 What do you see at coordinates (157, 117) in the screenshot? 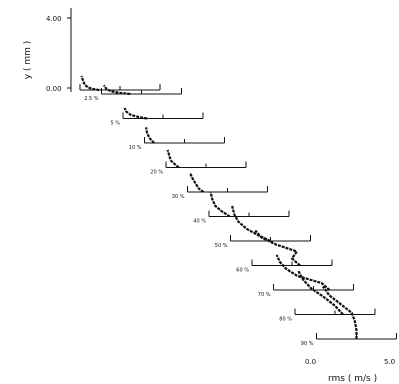
I see `profile-station-2: 5 %` at bounding box center [157, 117].